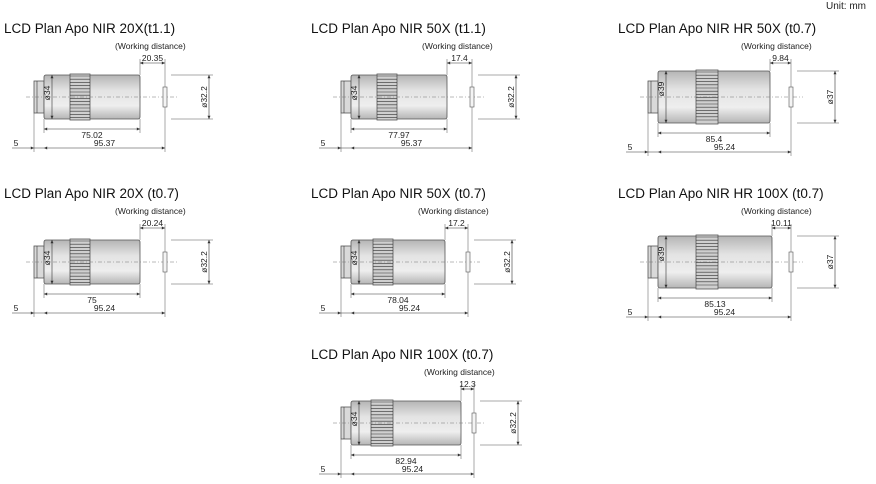 This screenshot has height=484, width=876. What do you see at coordinates (846, 6) in the screenshot?
I see `unit-label: Unit: mm` at bounding box center [846, 6].